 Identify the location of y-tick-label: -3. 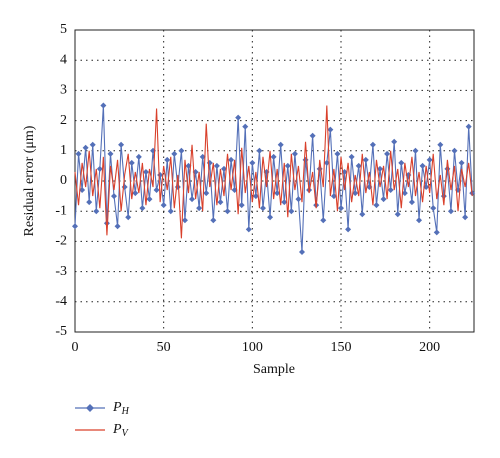
(61, 271).